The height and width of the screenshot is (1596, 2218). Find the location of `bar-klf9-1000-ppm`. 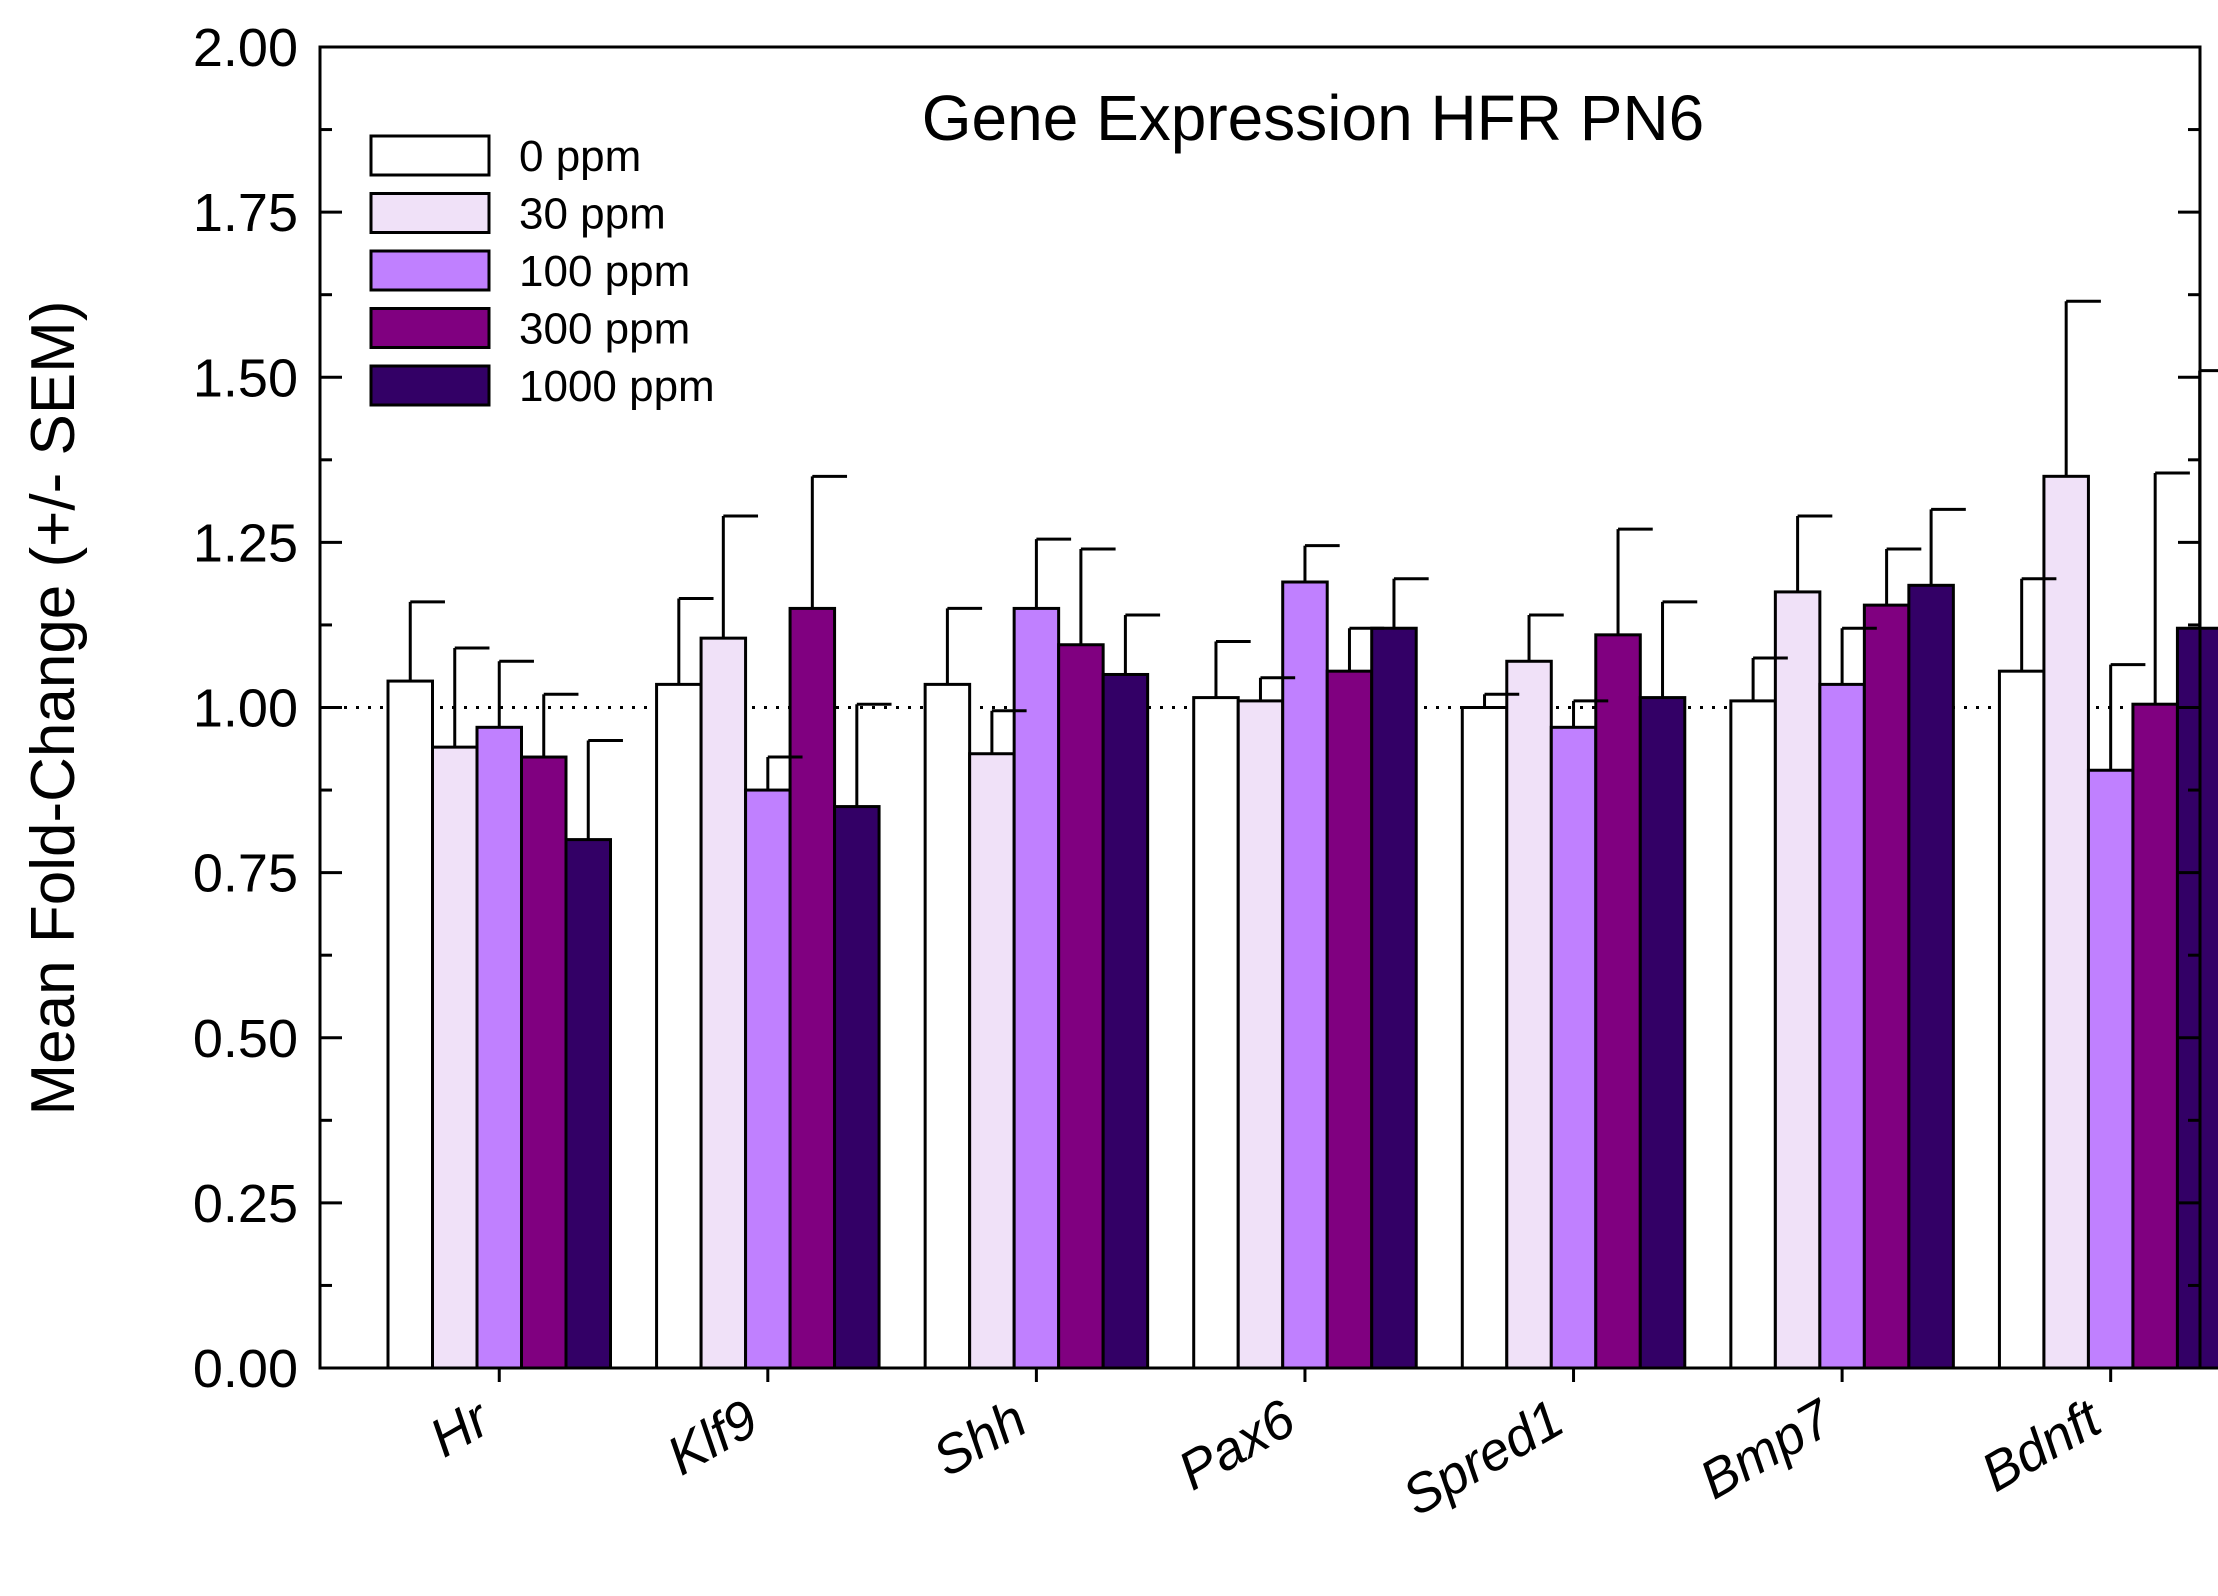

bar-klf9-1000-ppm is located at coordinates (857, 1087).